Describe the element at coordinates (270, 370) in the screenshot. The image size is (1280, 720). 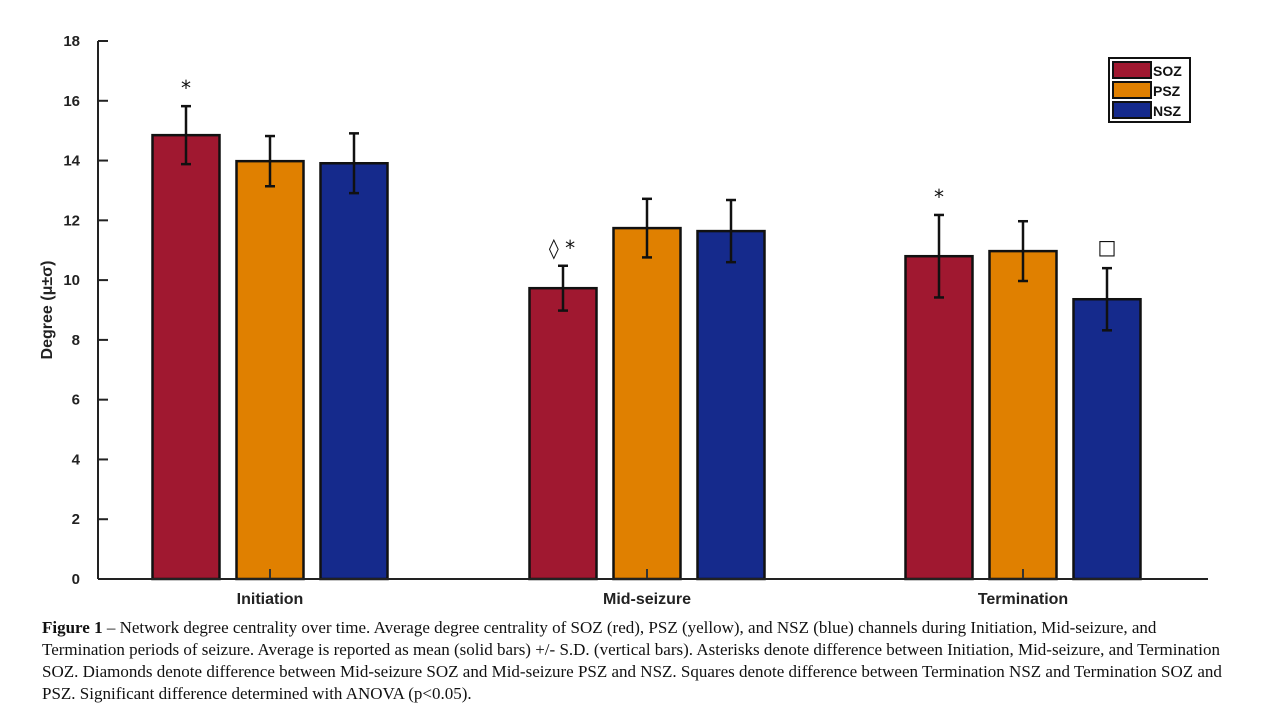
I see `bar-psz-initiation` at that location.